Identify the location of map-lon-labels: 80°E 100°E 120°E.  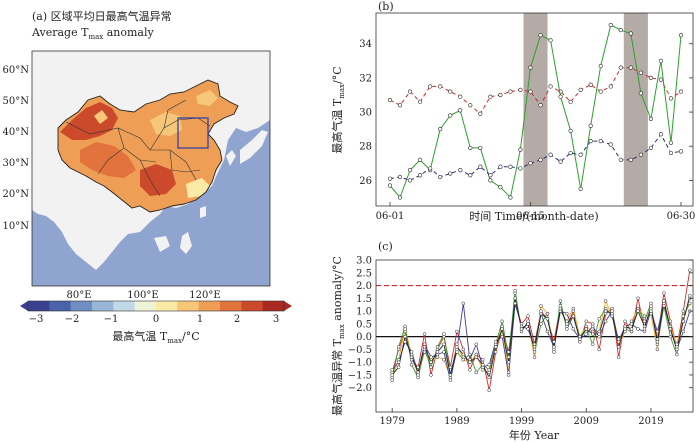
(143, 295).